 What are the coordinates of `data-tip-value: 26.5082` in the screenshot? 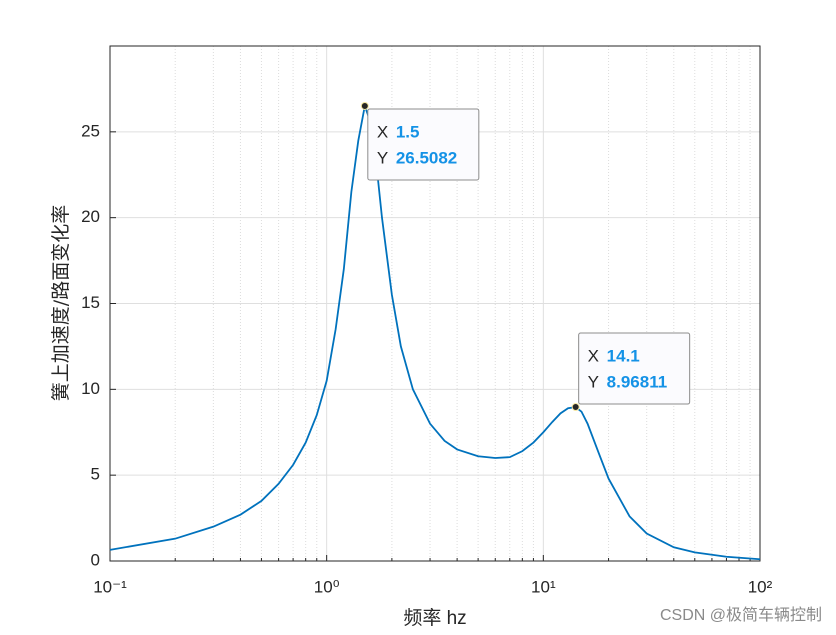 It's located at (426, 157).